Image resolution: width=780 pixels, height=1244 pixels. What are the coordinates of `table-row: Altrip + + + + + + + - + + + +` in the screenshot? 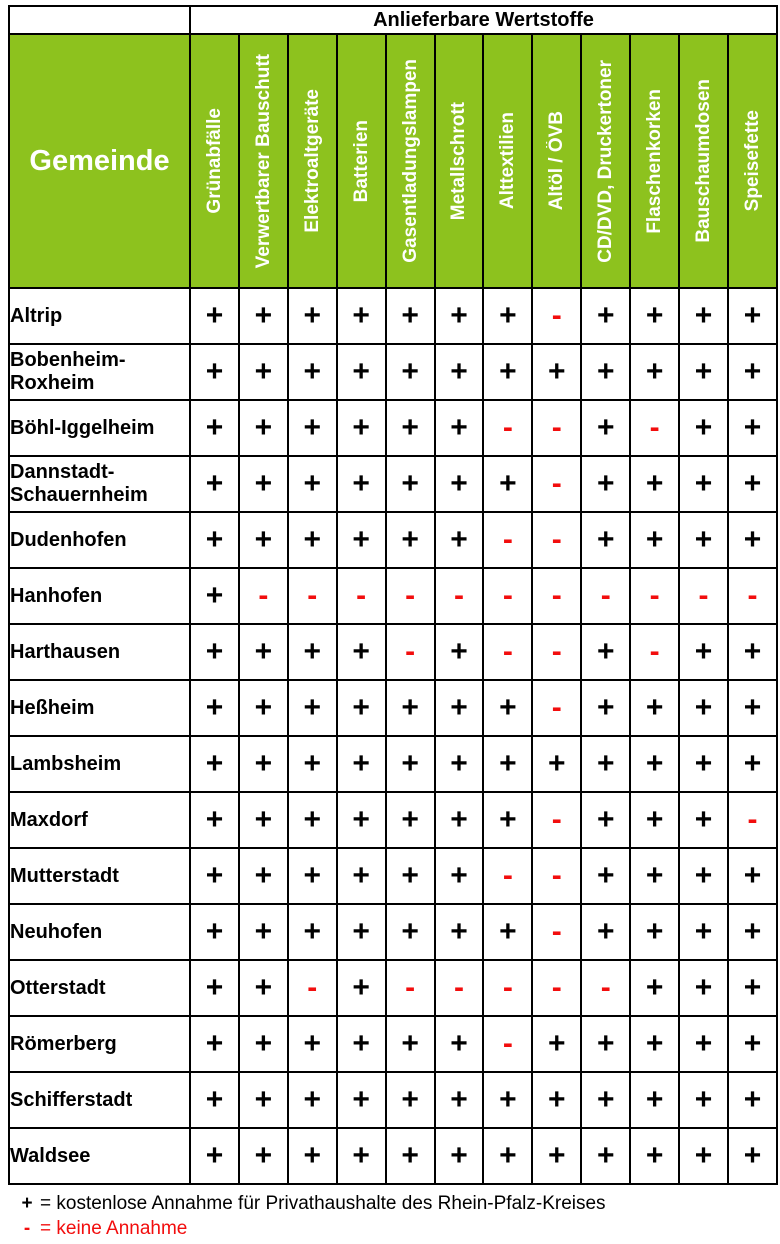 It's located at (393, 316).